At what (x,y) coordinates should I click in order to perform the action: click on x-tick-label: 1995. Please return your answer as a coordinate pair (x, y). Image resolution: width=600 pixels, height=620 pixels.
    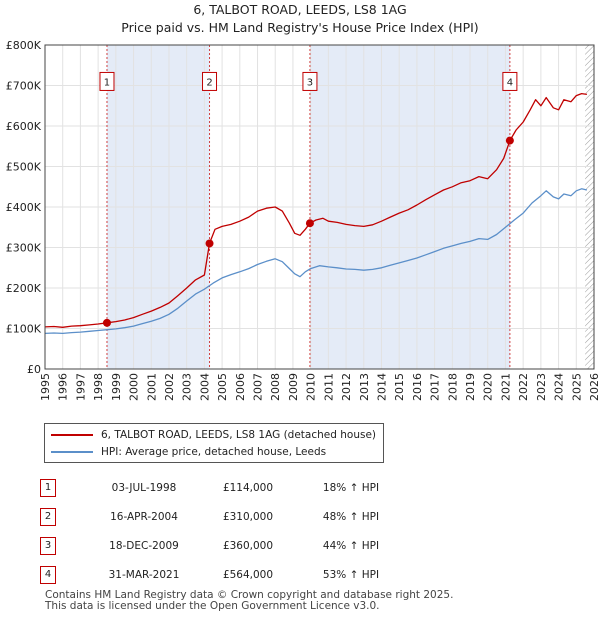
    Looking at the image, I should click on (45, 387).